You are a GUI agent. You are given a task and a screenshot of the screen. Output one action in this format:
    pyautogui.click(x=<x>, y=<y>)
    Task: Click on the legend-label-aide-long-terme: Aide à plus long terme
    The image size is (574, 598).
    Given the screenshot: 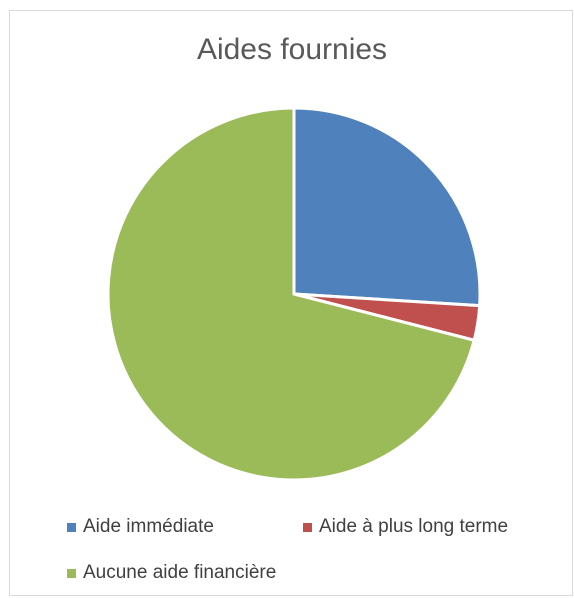 What is the action you would take?
    pyautogui.click(x=414, y=526)
    